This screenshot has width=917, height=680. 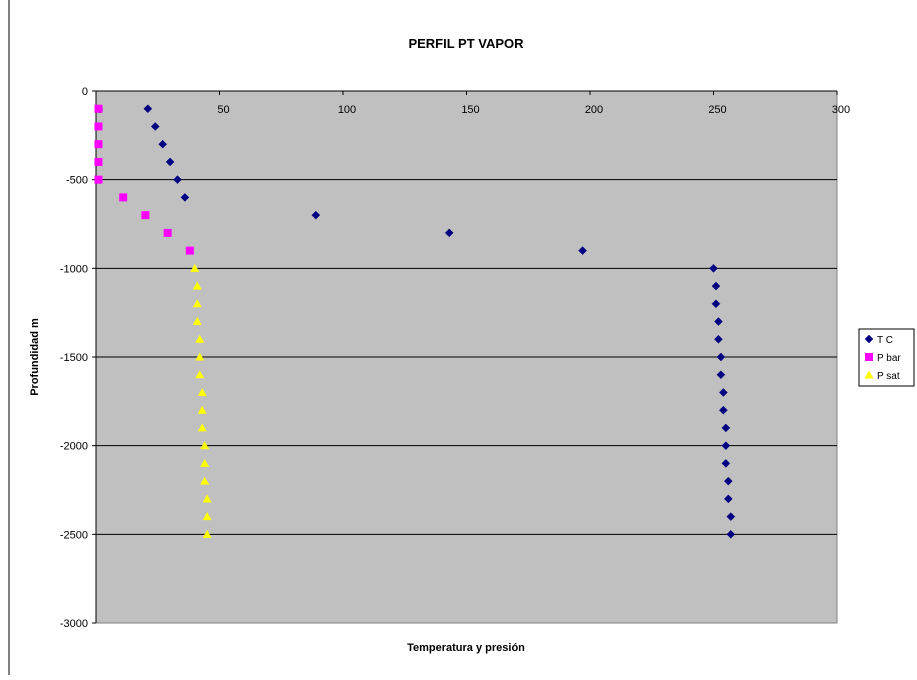 What do you see at coordinates (869, 339) in the screenshot?
I see `legend-marker-t-c` at bounding box center [869, 339].